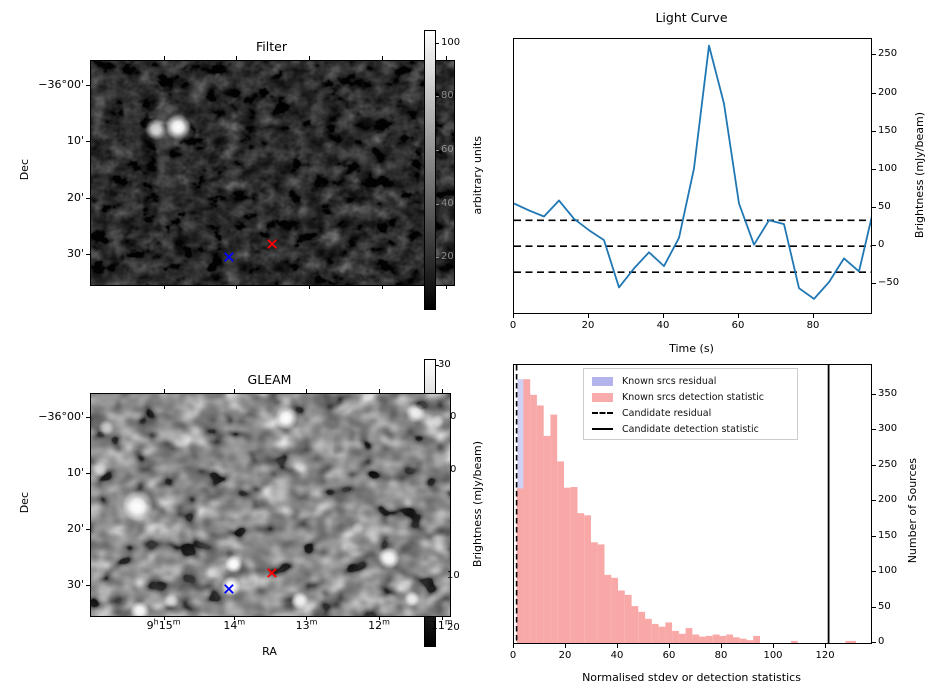  What do you see at coordinates (691, 17) in the screenshot?
I see `lightcurve-title: Light Curve` at bounding box center [691, 17].